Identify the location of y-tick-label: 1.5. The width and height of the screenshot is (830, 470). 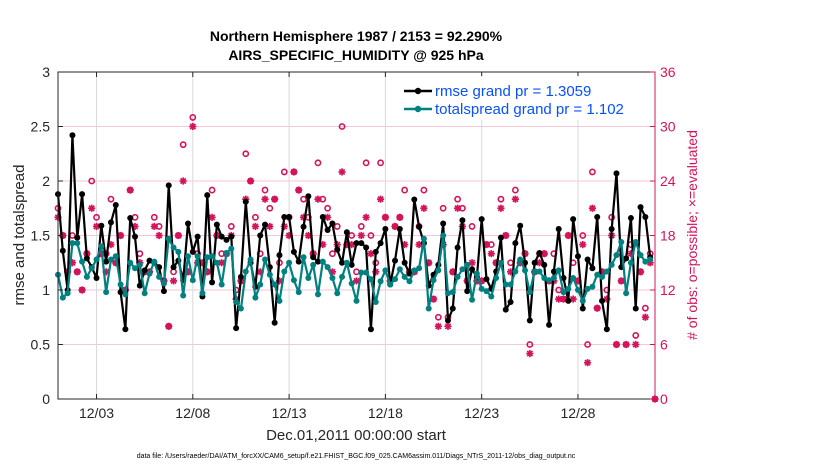
(41, 236).